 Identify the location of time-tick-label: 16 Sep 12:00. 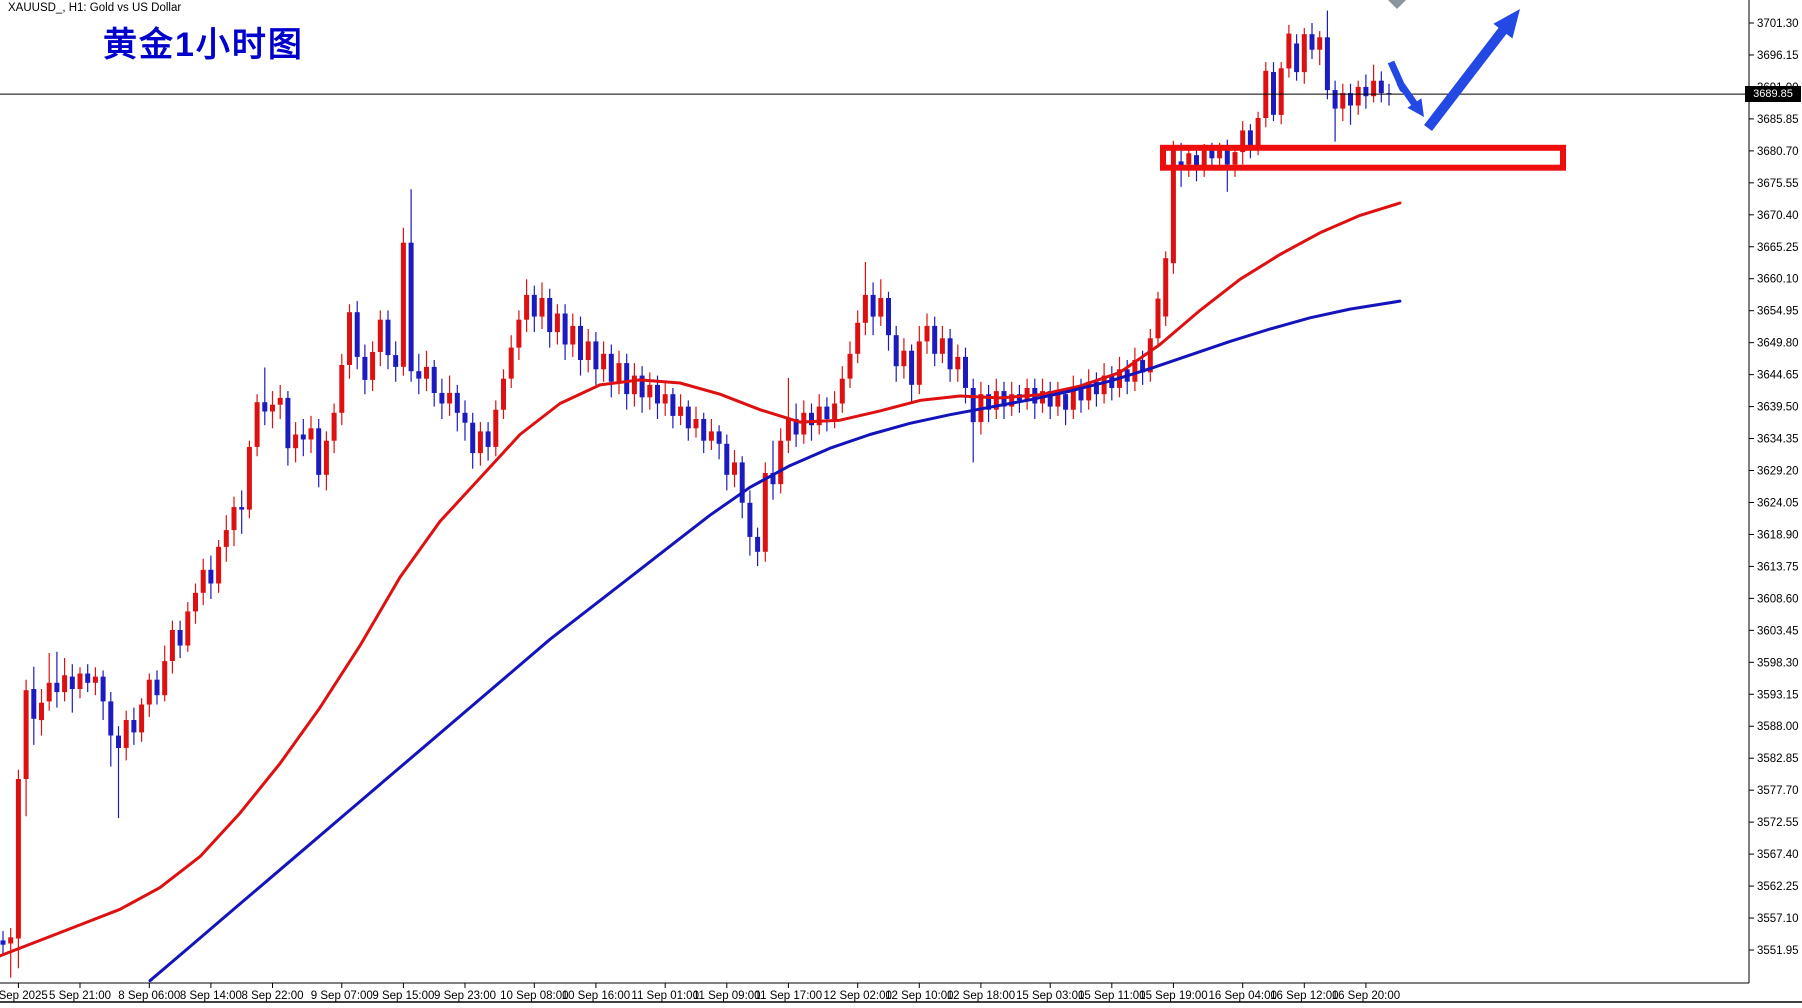
(1304, 996).